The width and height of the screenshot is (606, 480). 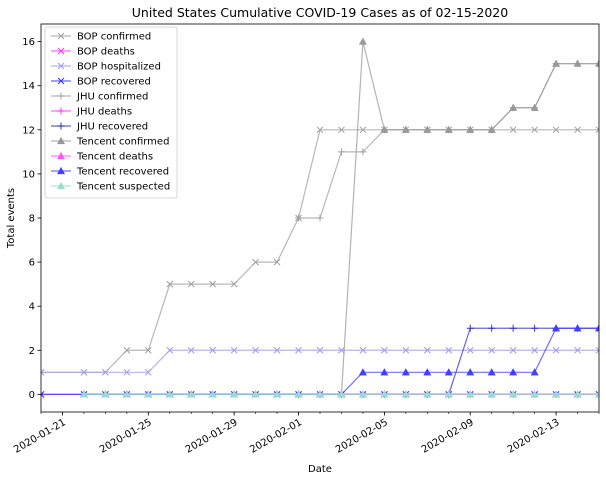 What do you see at coordinates (114, 82) in the screenshot?
I see `legend-label: BOP recovered` at bounding box center [114, 82].